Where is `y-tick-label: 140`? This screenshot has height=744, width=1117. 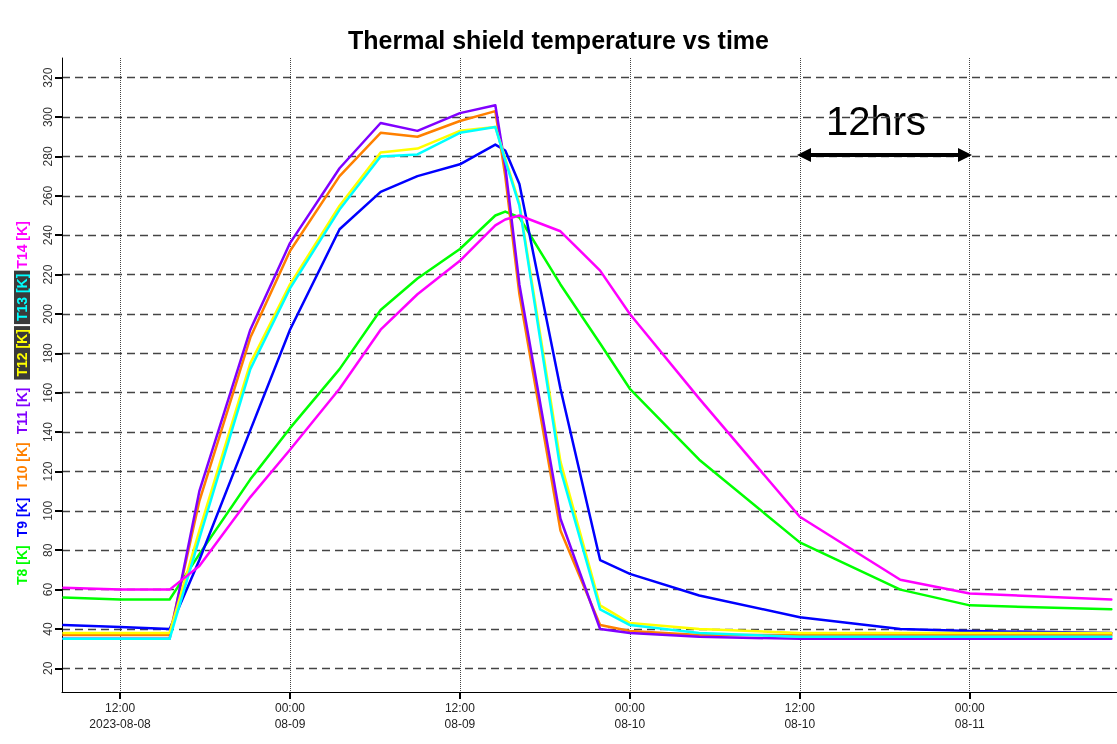 y-tick-label: 140 is located at coordinates (48, 432).